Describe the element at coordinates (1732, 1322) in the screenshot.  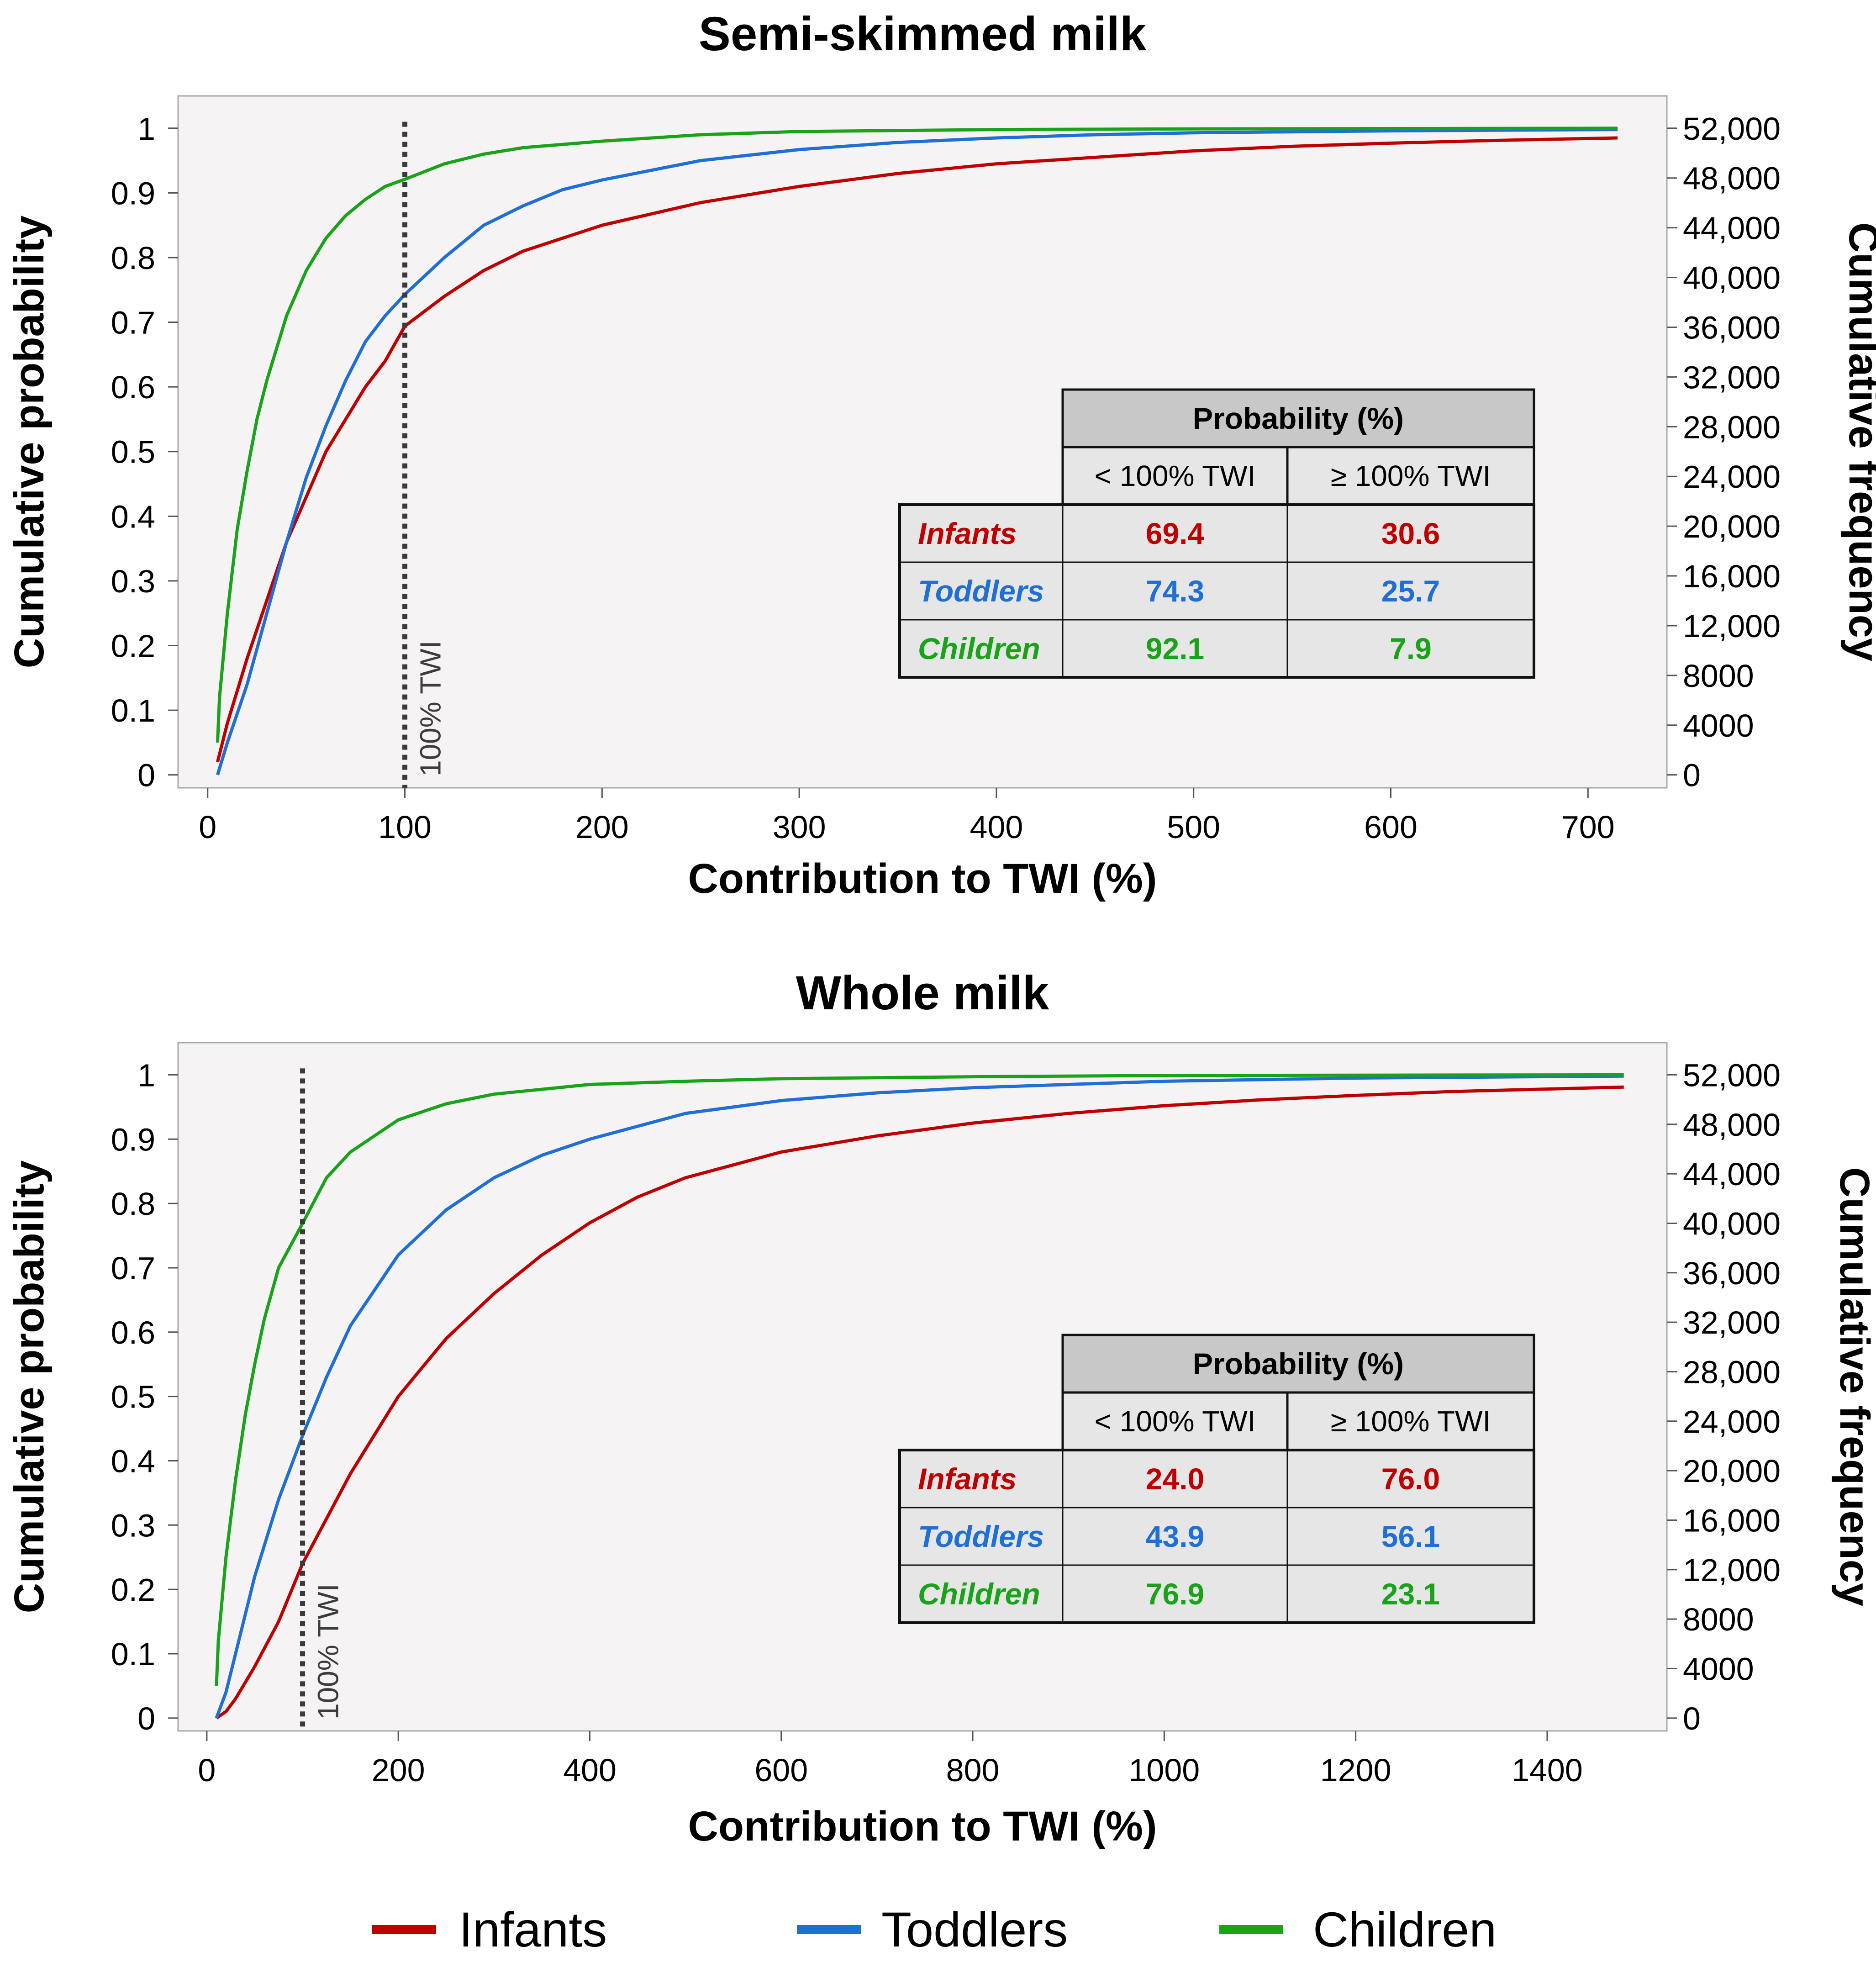
I see `y2-tick-label: 32,000` at that location.